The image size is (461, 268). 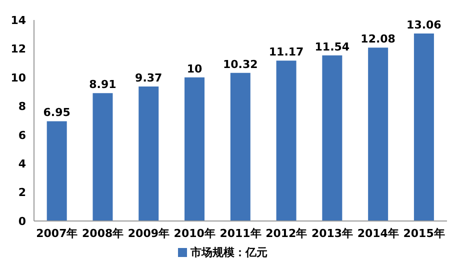 I want to click on y-tick-label: 12, so click(x=18, y=49).